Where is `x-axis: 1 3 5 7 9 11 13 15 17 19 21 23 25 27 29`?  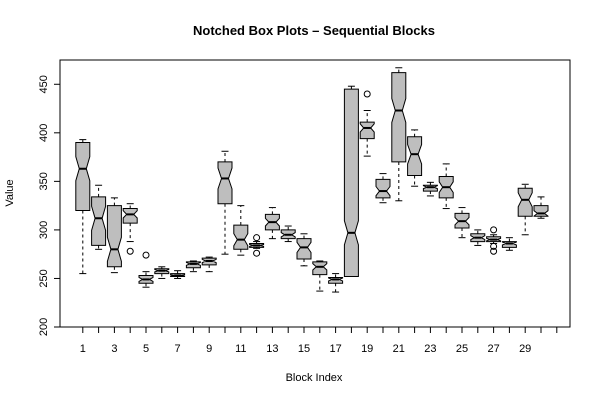
x-axis: 1 3 5 7 9 11 13 15 17 19 21 23 25 27 29 is located at coordinates (319, 340).